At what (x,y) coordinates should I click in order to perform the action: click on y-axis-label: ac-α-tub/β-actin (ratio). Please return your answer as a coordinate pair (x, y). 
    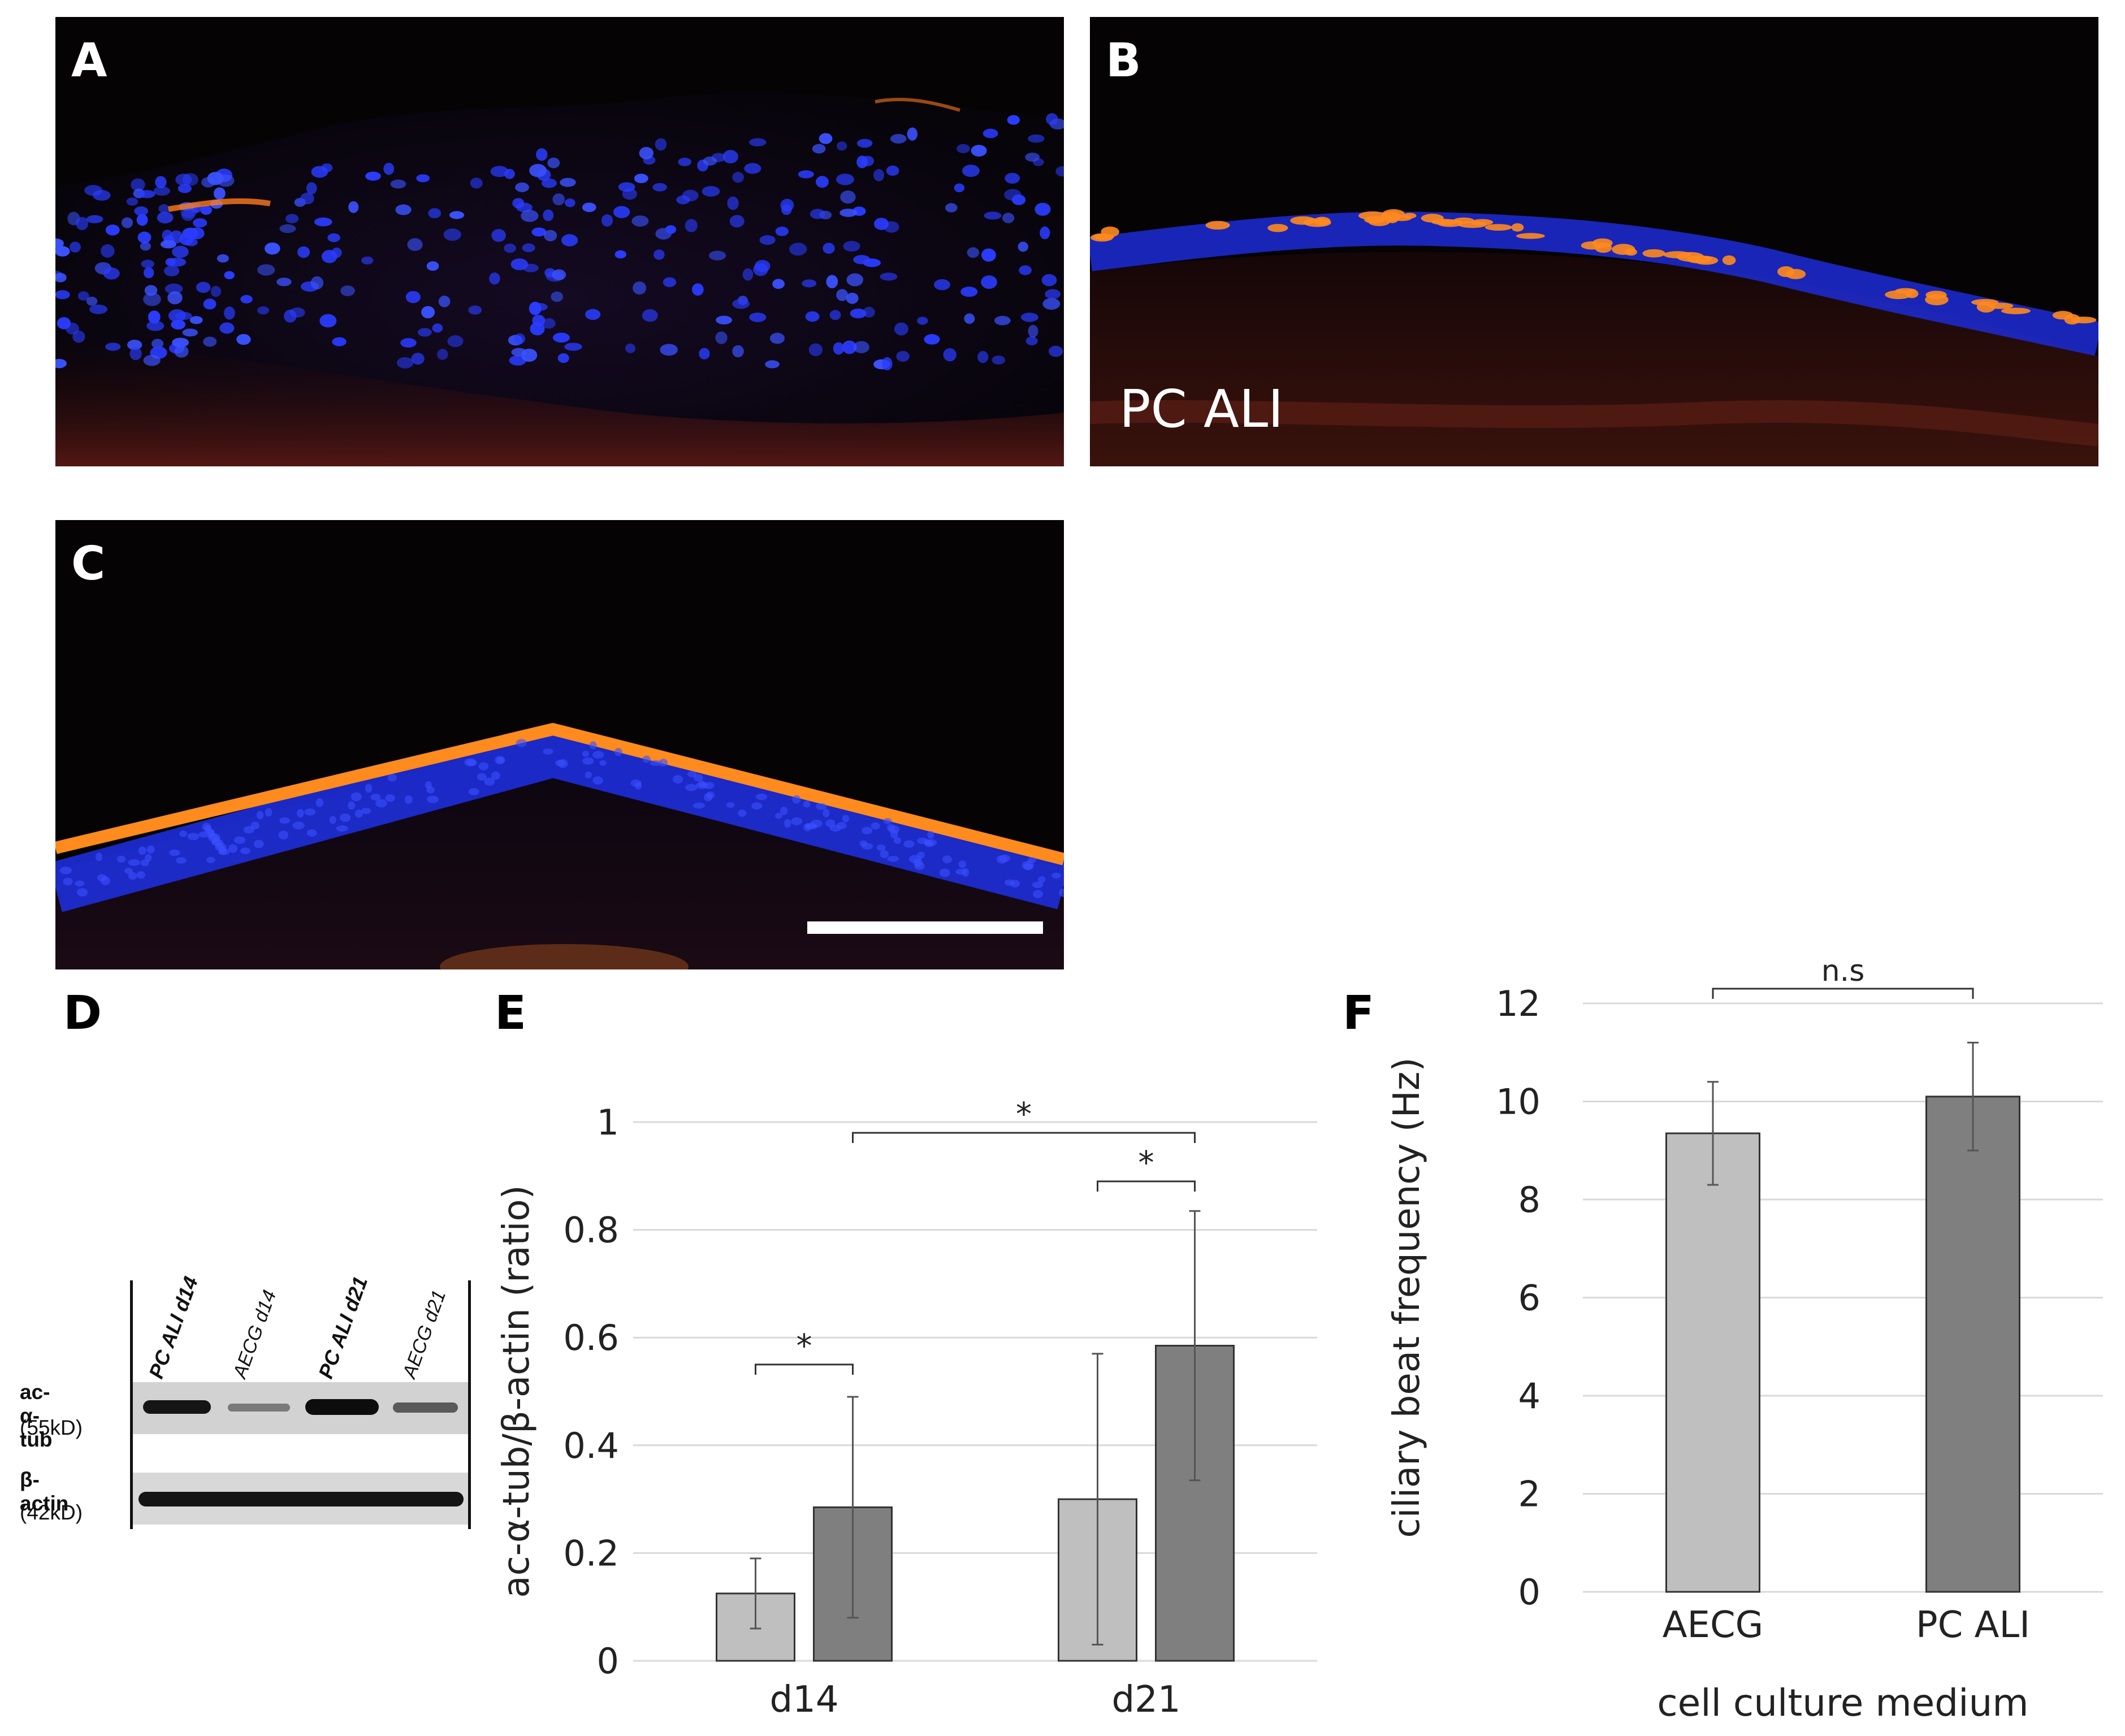
    Looking at the image, I should click on (517, 1391).